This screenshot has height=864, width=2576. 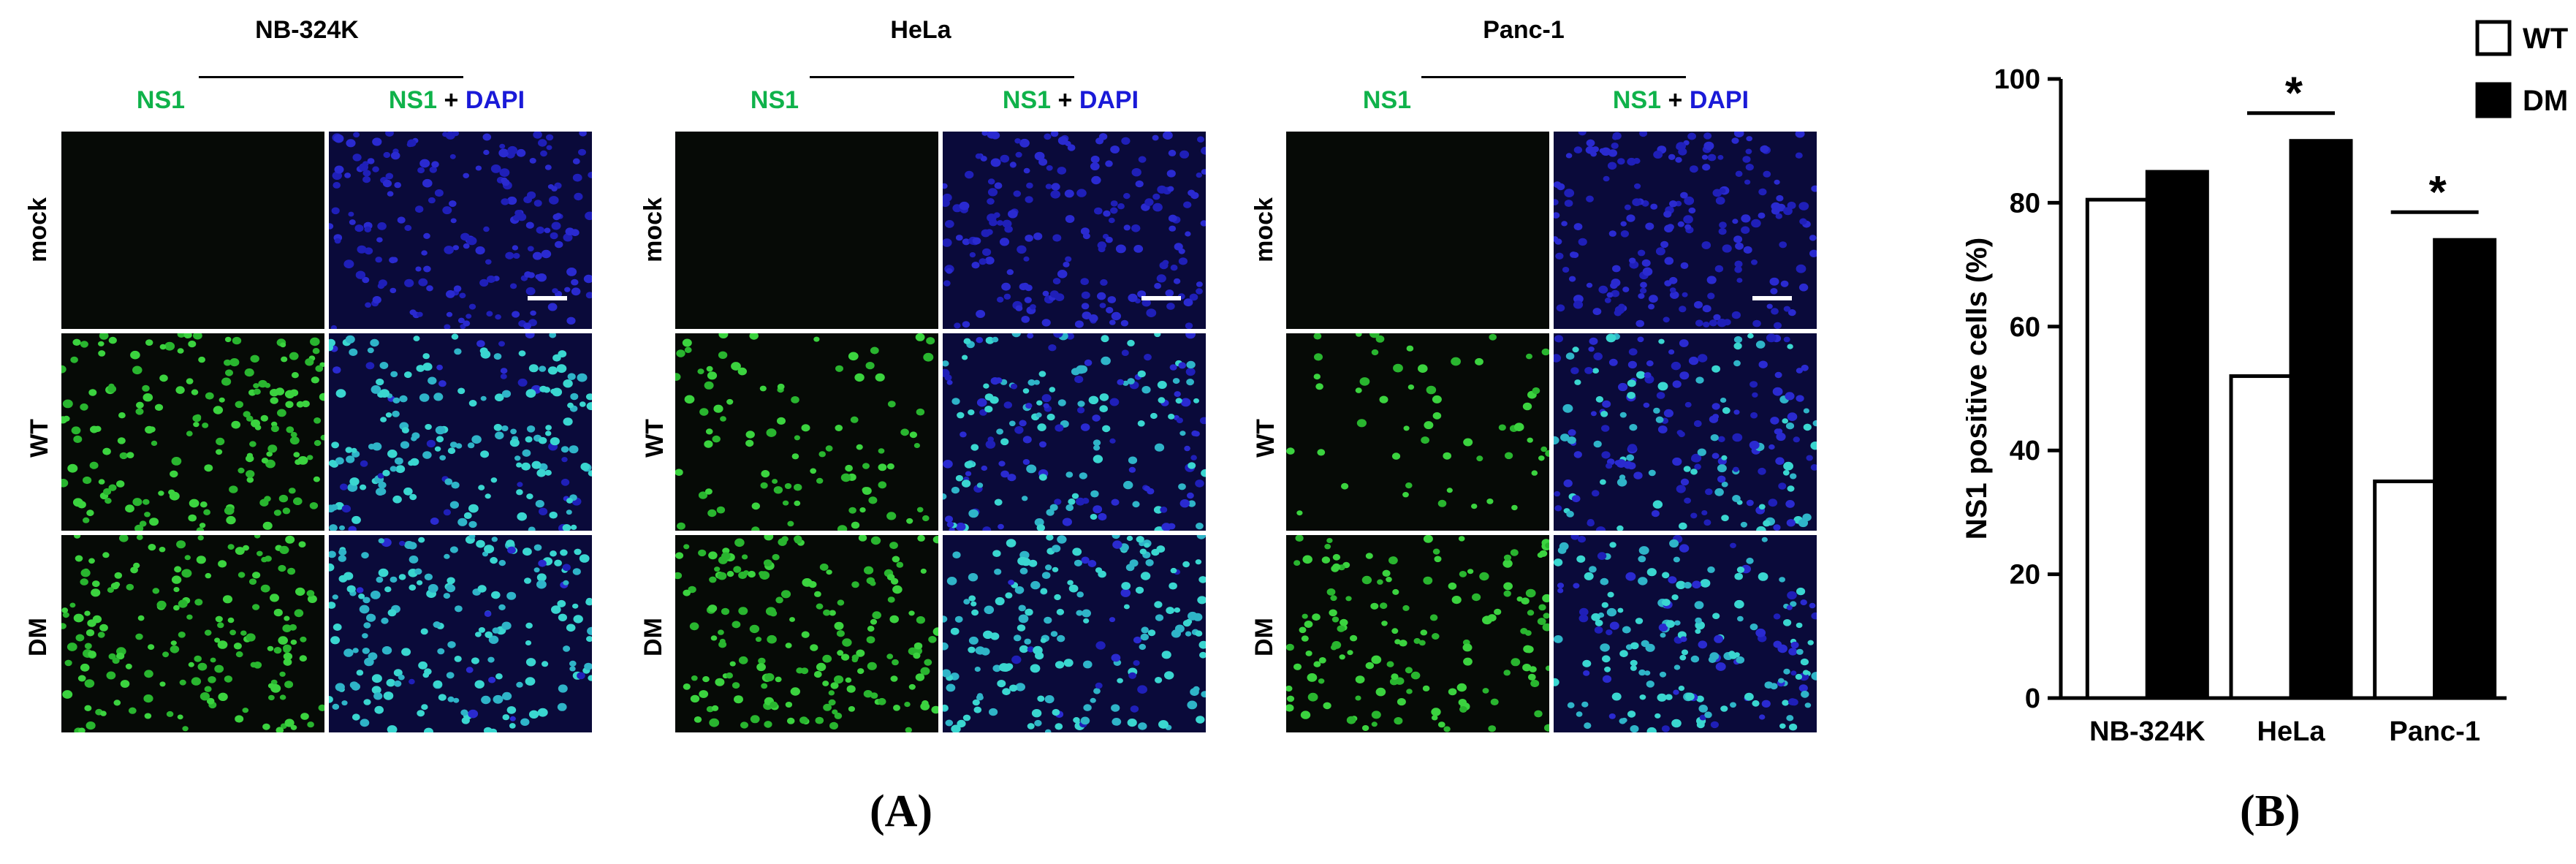 What do you see at coordinates (39, 438) in the screenshot?
I see `row-label-wt-1: WT` at bounding box center [39, 438].